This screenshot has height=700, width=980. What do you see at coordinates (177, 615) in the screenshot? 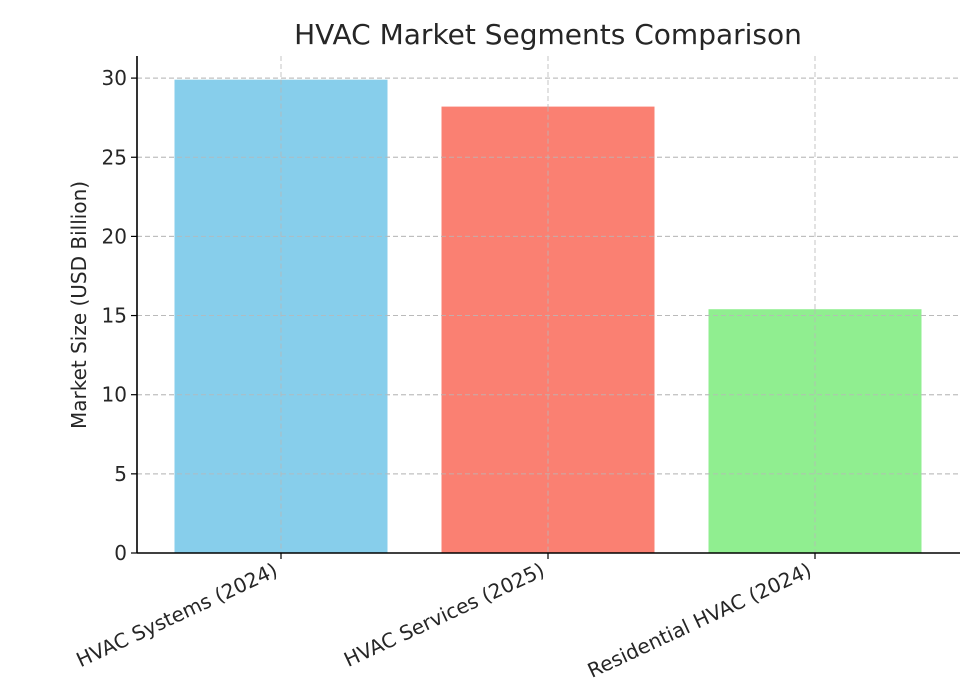
I see `x-tick-label: HVAC Systems (2024)` at bounding box center [177, 615].